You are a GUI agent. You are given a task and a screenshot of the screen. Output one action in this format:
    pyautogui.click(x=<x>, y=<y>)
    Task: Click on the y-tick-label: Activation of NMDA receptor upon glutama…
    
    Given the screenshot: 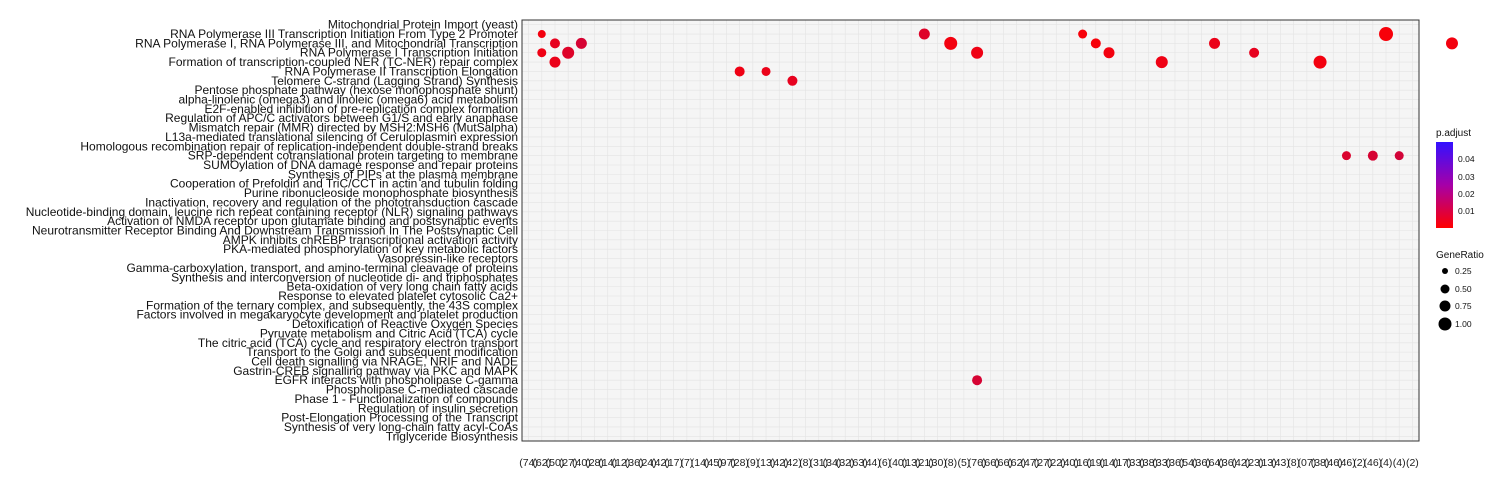 What is the action you would take?
    pyautogui.click(x=312, y=221)
    